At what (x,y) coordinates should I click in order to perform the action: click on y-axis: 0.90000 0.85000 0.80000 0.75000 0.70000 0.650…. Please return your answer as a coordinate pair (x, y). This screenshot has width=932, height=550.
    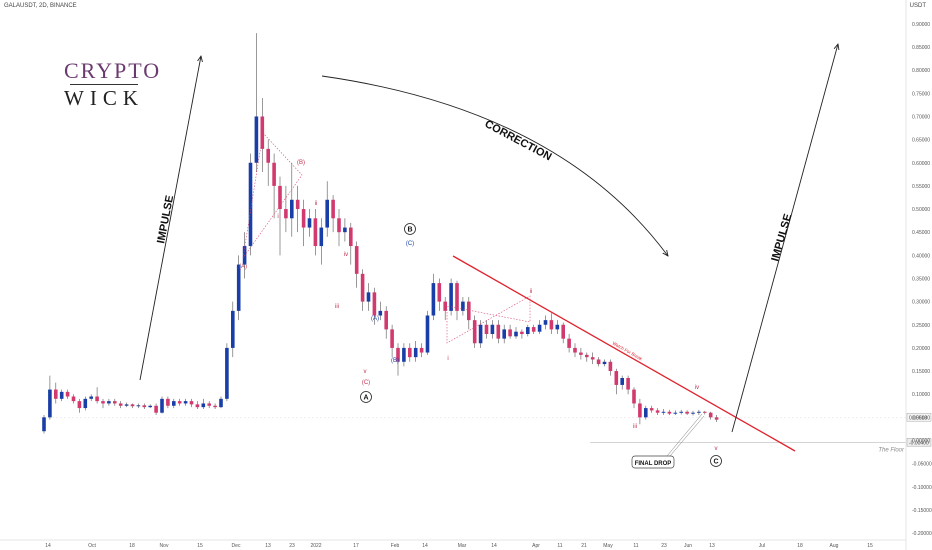
    Looking at the image, I should click on (918, 275).